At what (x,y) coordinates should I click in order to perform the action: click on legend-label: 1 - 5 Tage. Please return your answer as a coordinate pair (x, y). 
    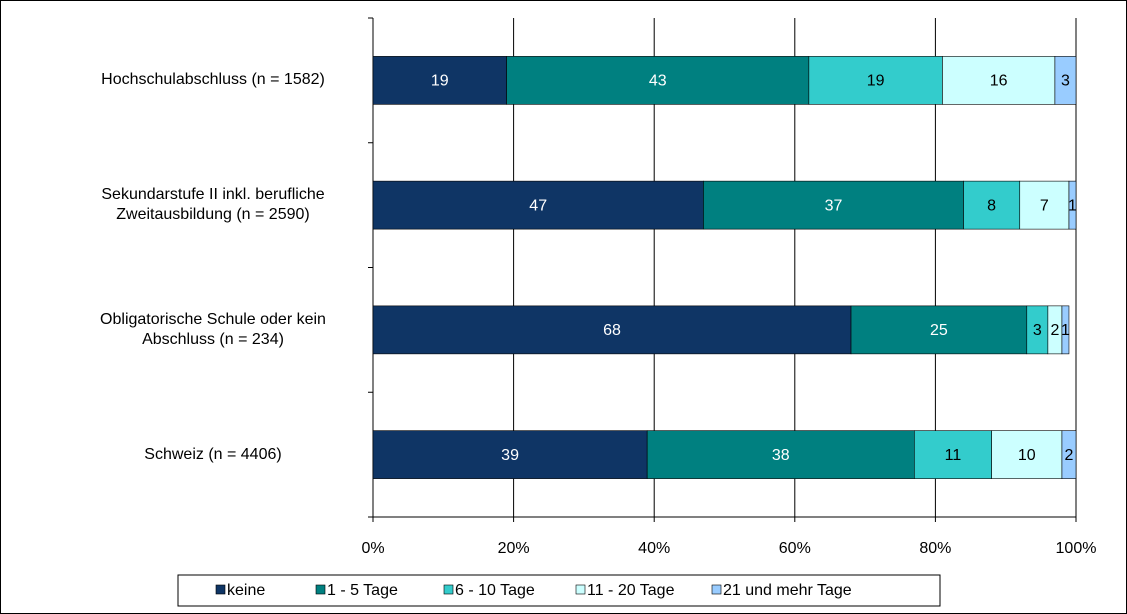
    Looking at the image, I should click on (362, 590).